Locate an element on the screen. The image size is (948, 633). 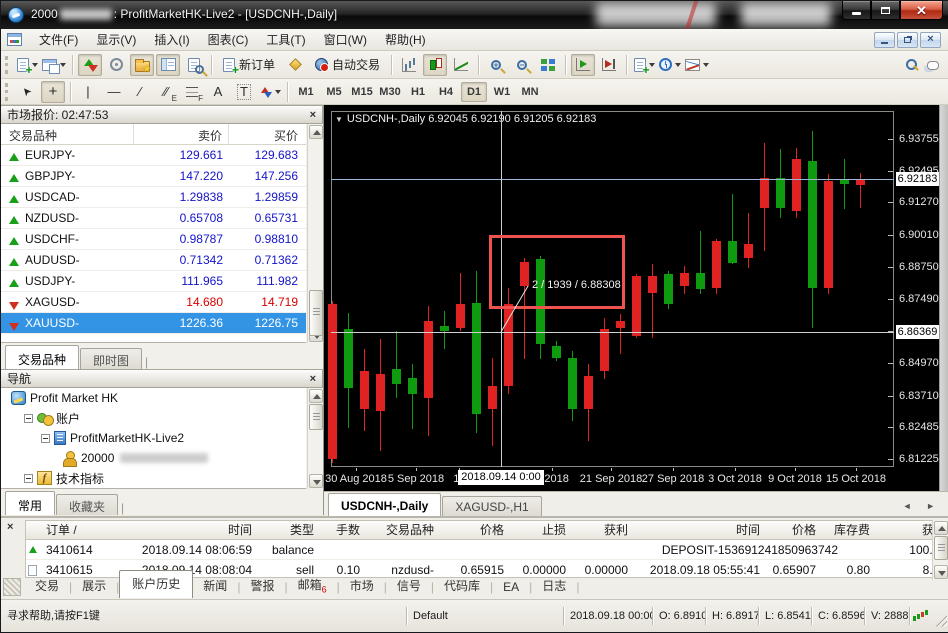
tile-windows-button is located at coordinates (548, 65).